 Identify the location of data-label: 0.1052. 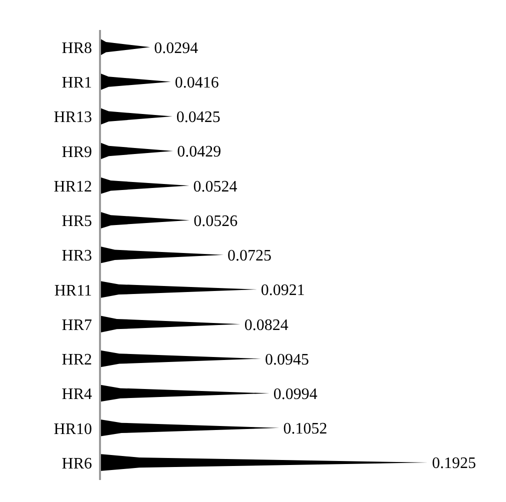
(305, 429).